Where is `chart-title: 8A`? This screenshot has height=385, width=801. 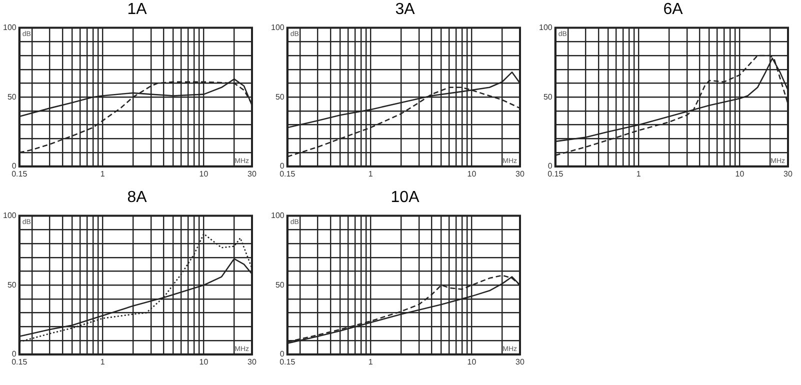
chart-title: 8A is located at coordinates (137, 198).